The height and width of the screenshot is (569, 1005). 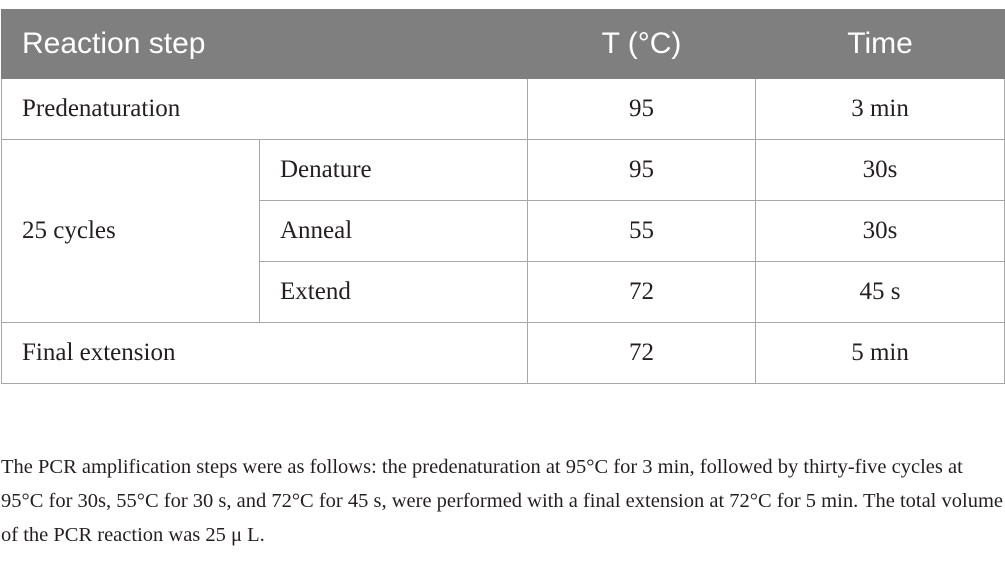 I want to click on time-cell: 45 s, so click(x=880, y=292).